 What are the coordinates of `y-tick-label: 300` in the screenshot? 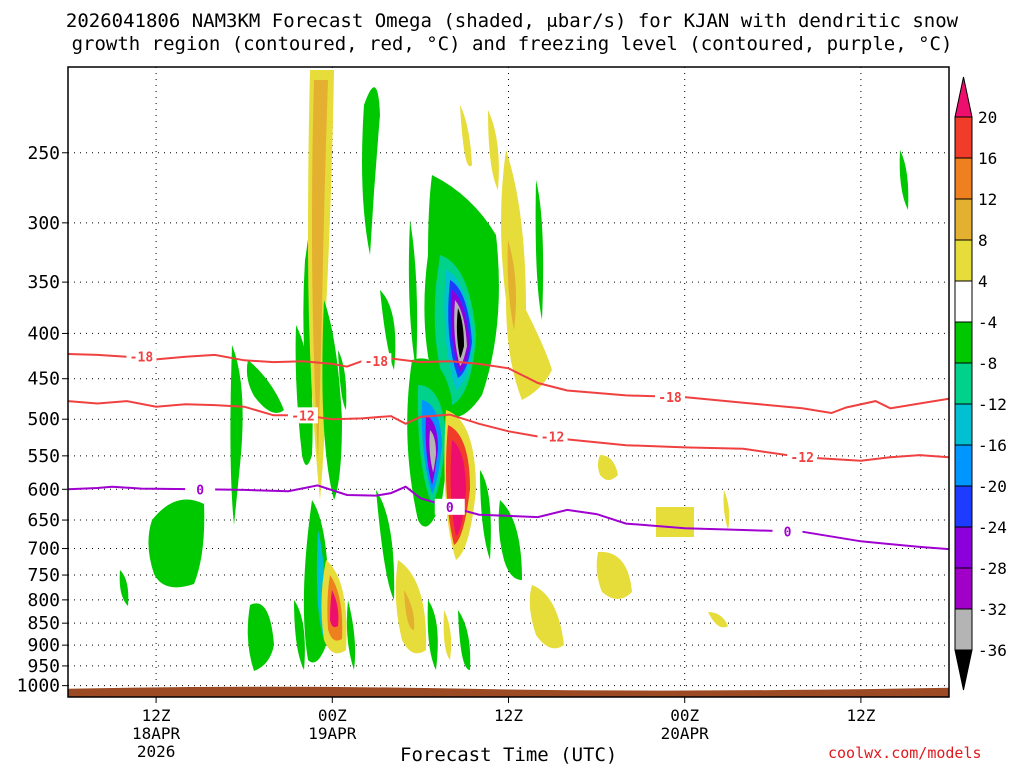 It's located at (43, 223).